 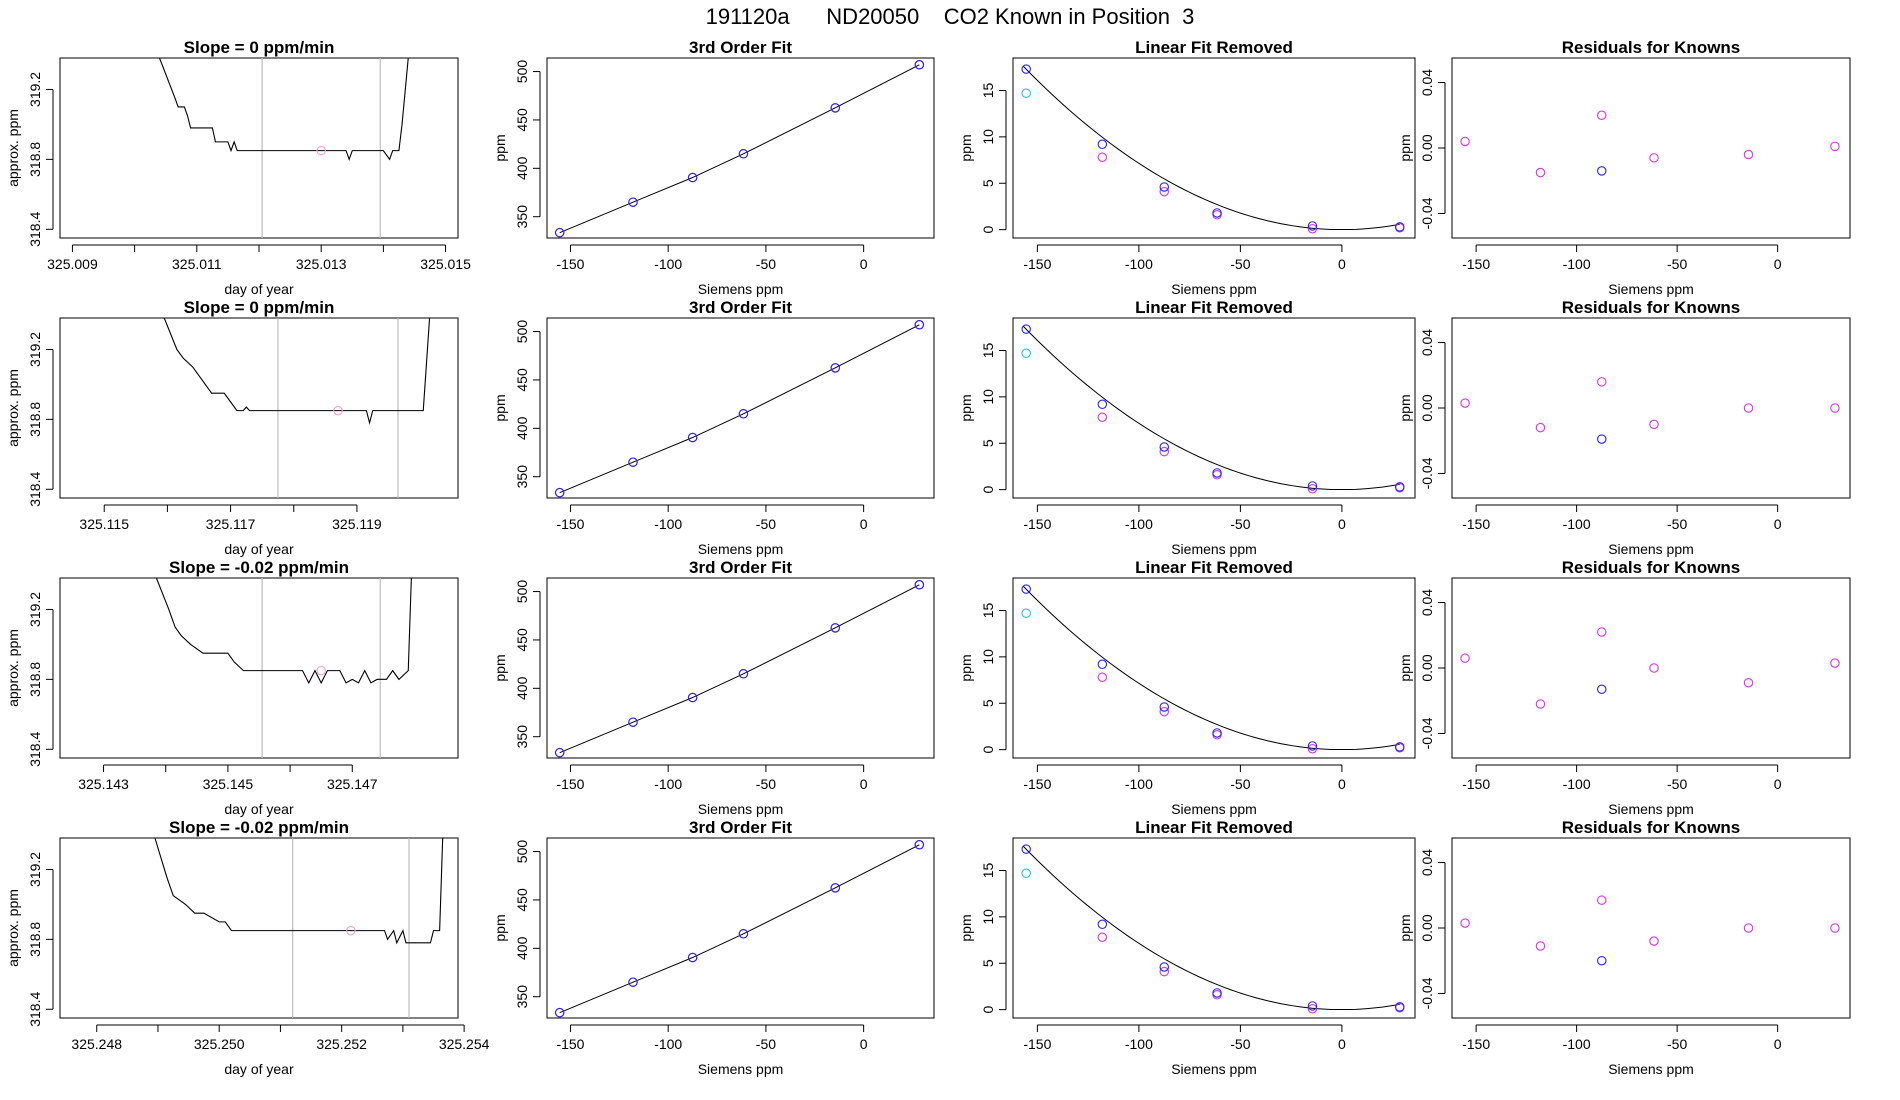 I want to click on slope-plot-ytick-label: 319.2, so click(x=35, y=609).